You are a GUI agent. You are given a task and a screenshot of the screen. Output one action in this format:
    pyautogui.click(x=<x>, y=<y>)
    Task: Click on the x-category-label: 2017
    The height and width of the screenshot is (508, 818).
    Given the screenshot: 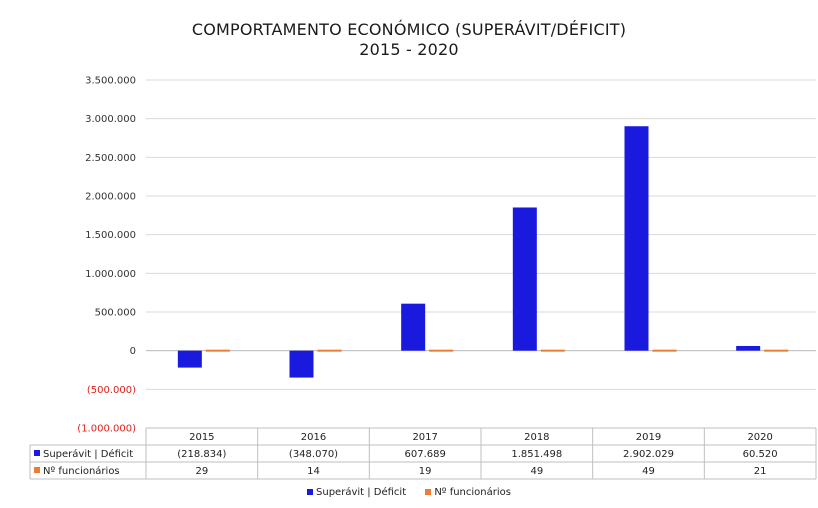 What is the action you would take?
    pyautogui.click(x=424, y=437)
    